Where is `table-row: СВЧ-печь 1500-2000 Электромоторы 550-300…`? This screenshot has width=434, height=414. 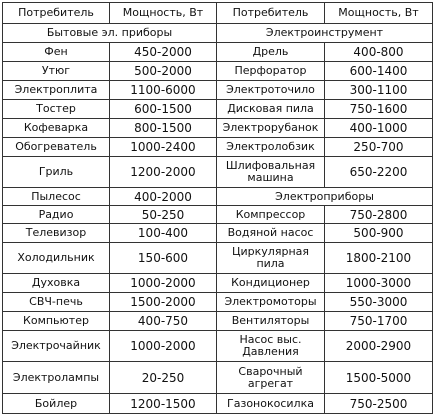 table-row: СВЧ-печь 1500-2000 Электромоторы 550-300… is located at coordinates (217, 302).